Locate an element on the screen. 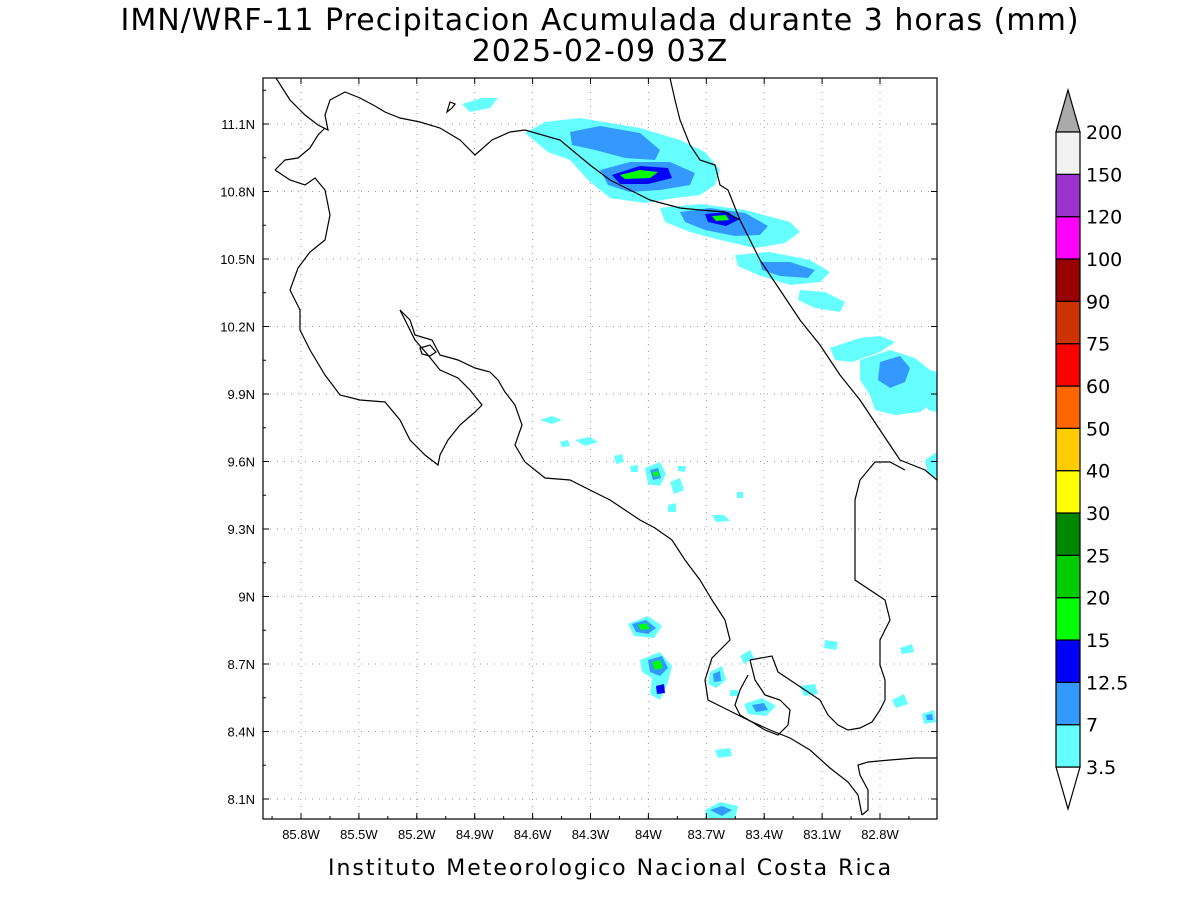 This screenshot has height=900, width=1200. colorbar-under-triangle is located at coordinates (1068, 789).